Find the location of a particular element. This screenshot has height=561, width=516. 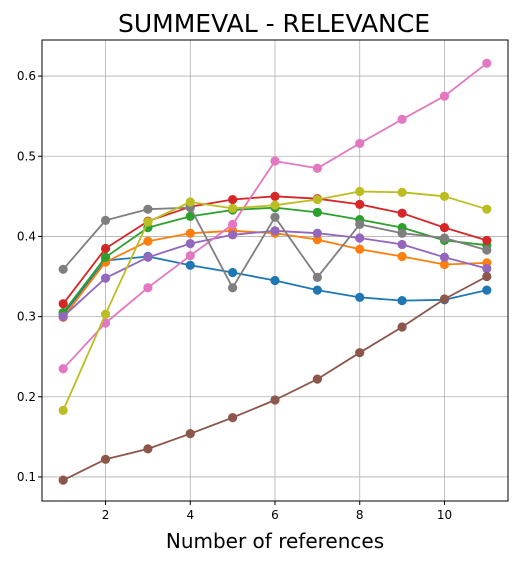

x-tick-label: 2 is located at coordinates (106, 515).